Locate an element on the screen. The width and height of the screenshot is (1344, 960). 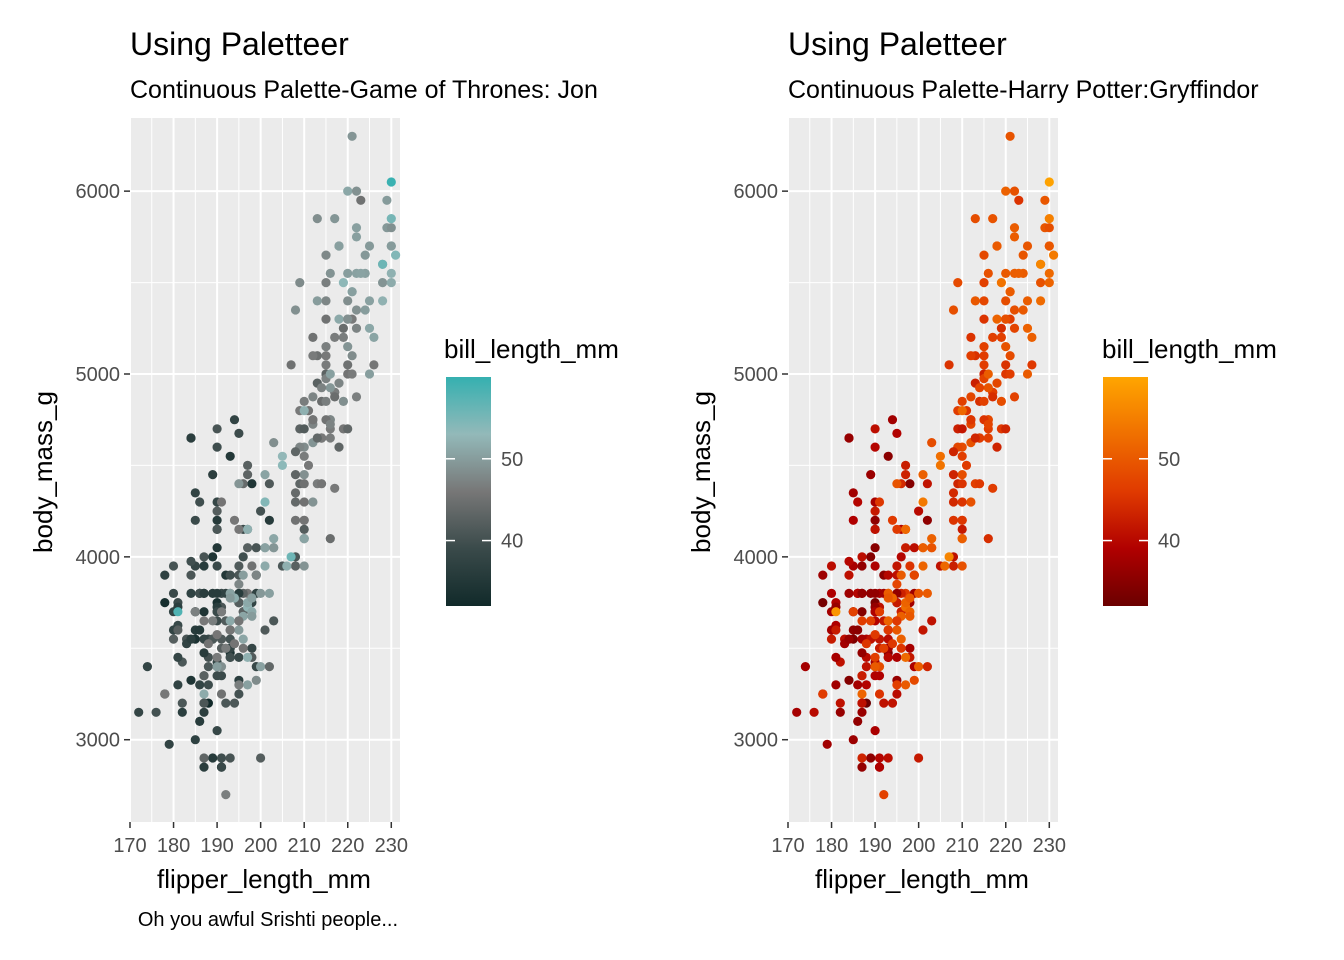
y-tick-label: 4000 is located at coordinates (756, 558).